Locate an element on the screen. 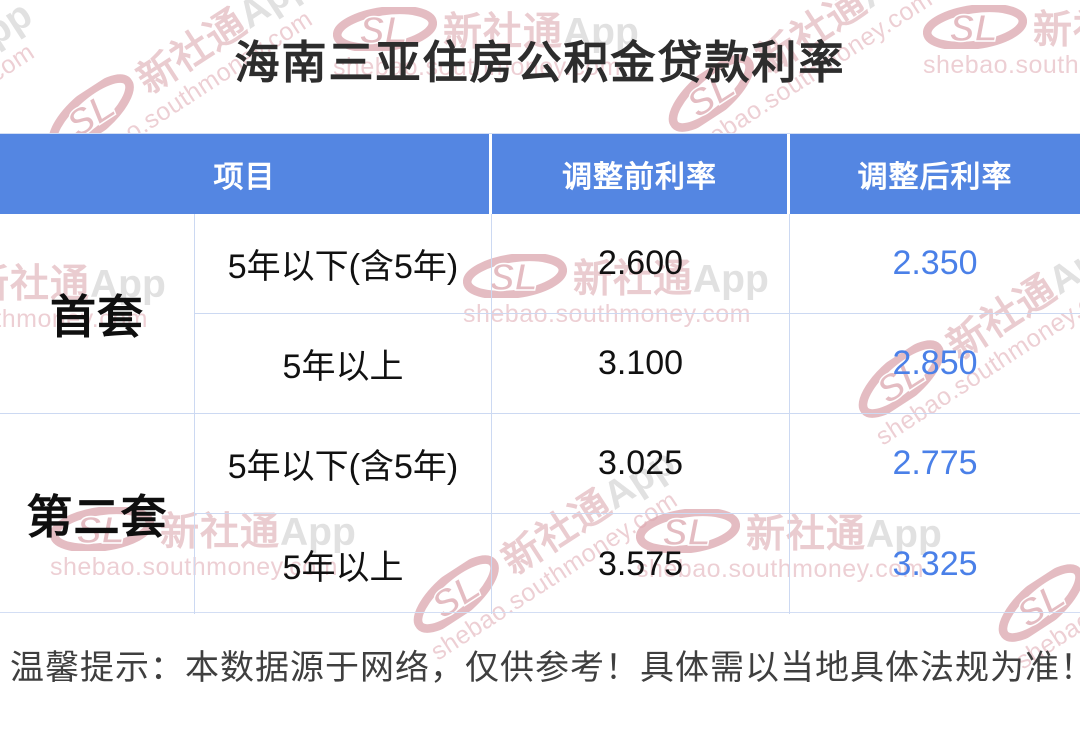  column-header-item: 项目 is located at coordinates (246, 174).